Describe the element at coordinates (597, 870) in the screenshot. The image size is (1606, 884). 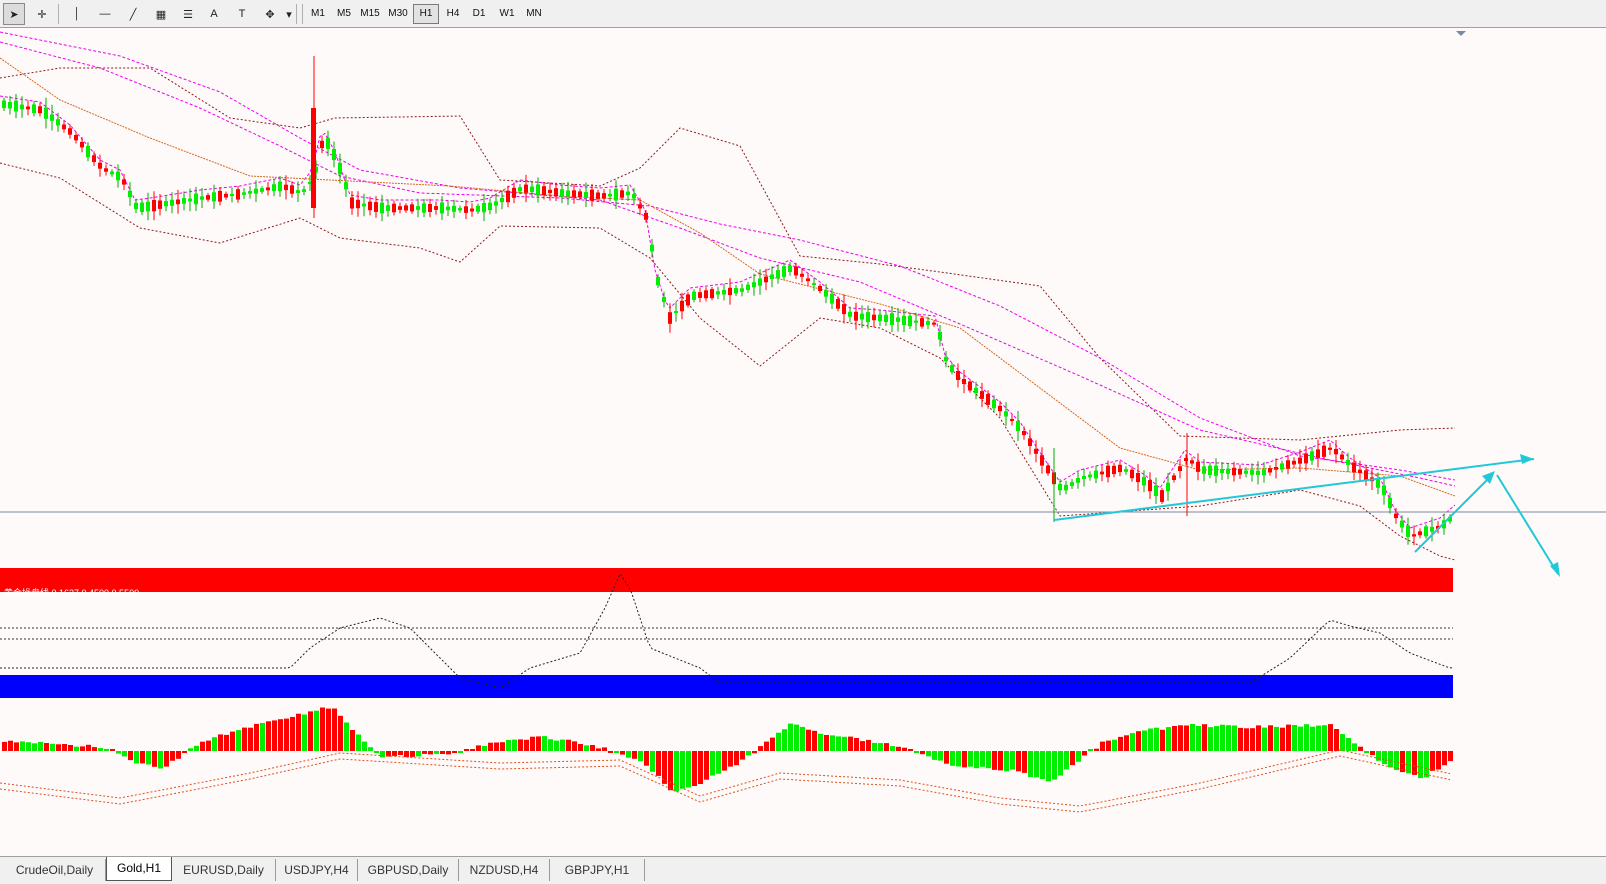
I see `symbol-tab: GBPJPY,H1` at that location.